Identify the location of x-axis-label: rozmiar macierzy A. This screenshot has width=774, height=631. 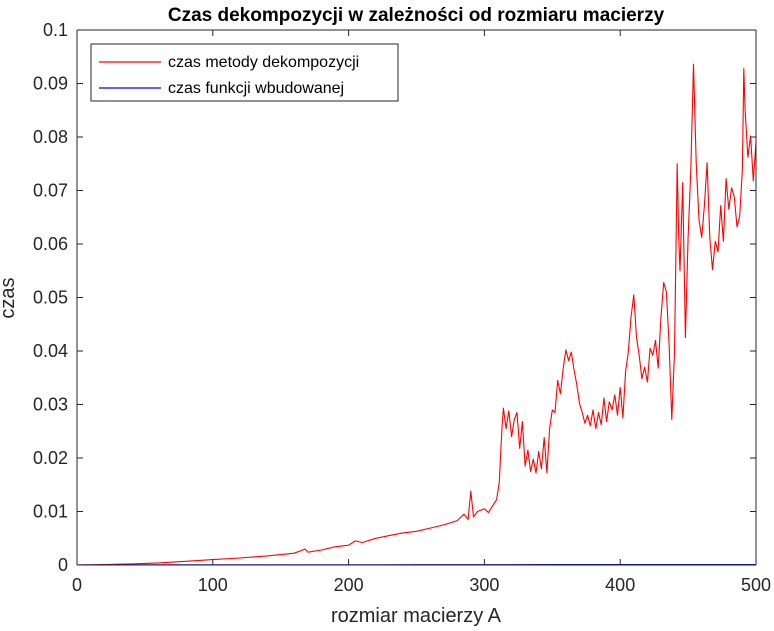
(416, 616).